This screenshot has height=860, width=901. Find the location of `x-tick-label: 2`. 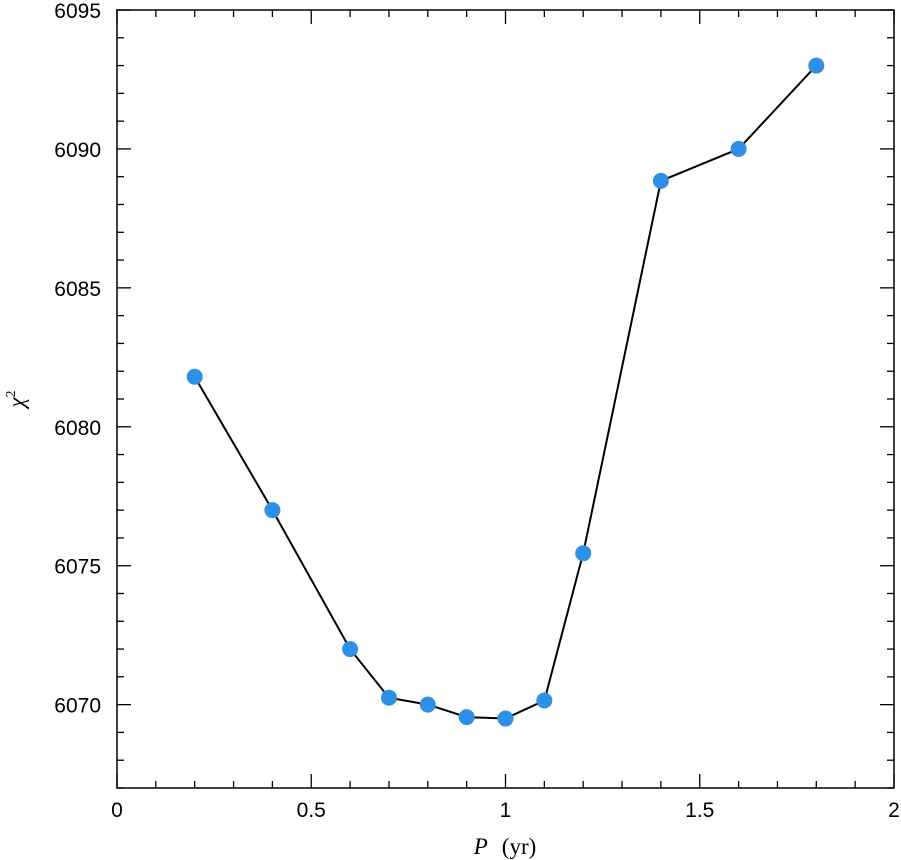

x-tick-label: 2 is located at coordinates (894, 810).